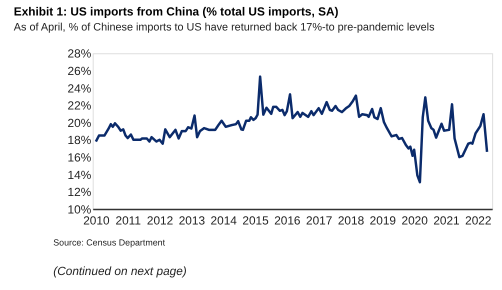 The width and height of the screenshot is (502, 290). What do you see at coordinates (192, 220) in the screenshot?
I see `x-tick-label: 2013` at bounding box center [192, 220].